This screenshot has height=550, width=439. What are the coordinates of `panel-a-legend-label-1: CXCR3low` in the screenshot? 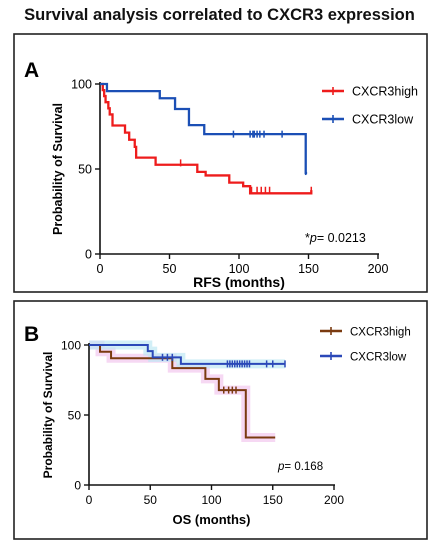 It's located at (383, 120).